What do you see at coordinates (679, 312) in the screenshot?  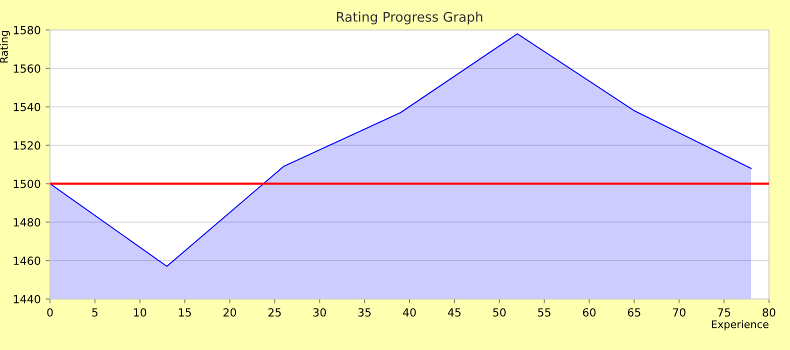 I see `x-tick-label: 70` at bounding box center [679, 312].